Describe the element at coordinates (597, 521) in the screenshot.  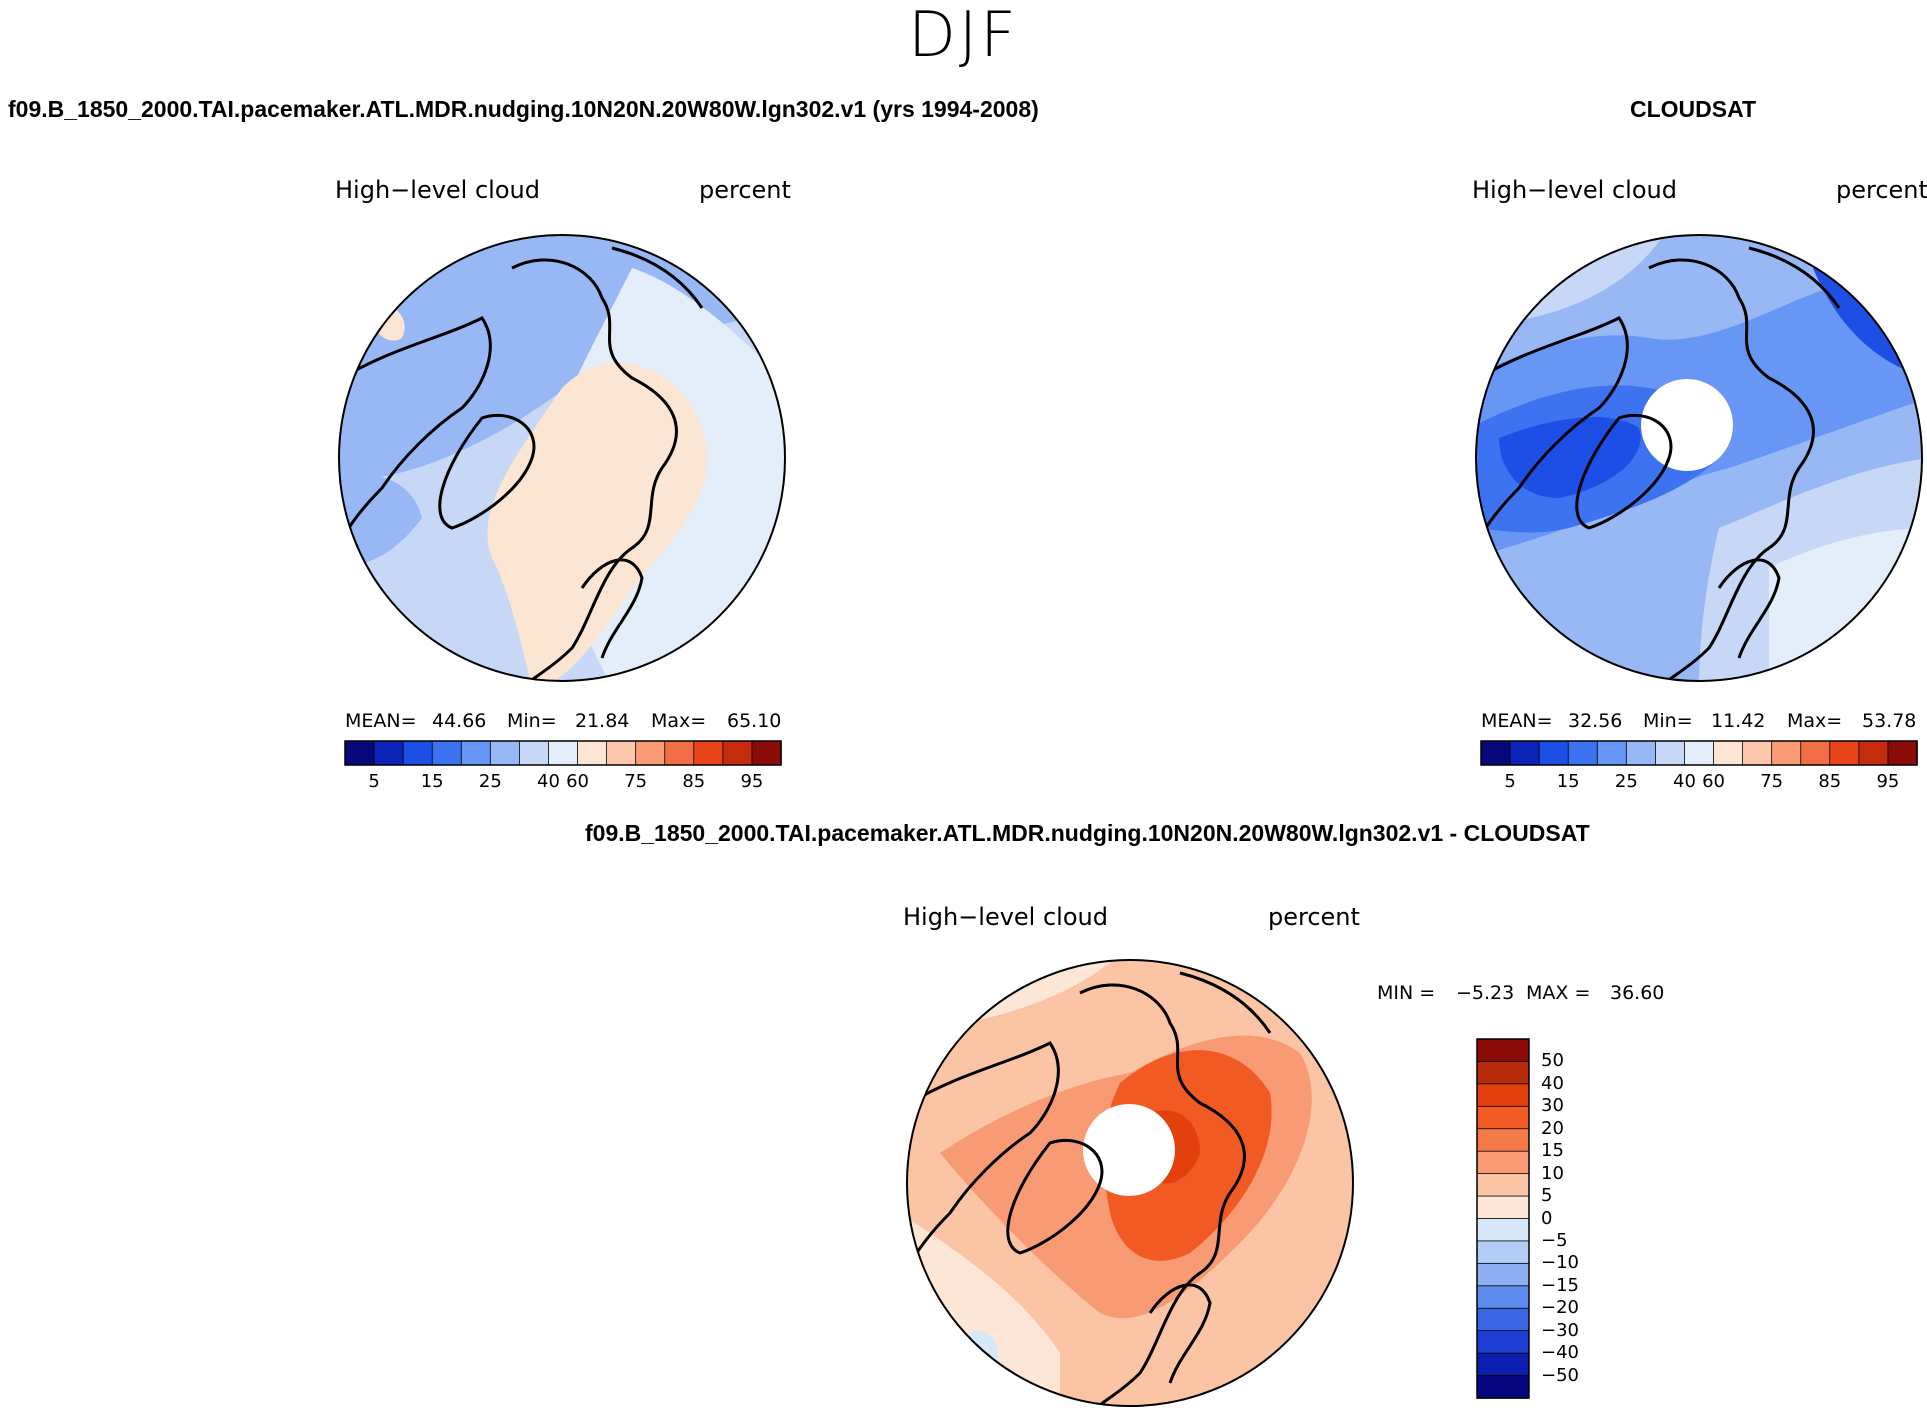
I see `panel1-field-warm` at that location.